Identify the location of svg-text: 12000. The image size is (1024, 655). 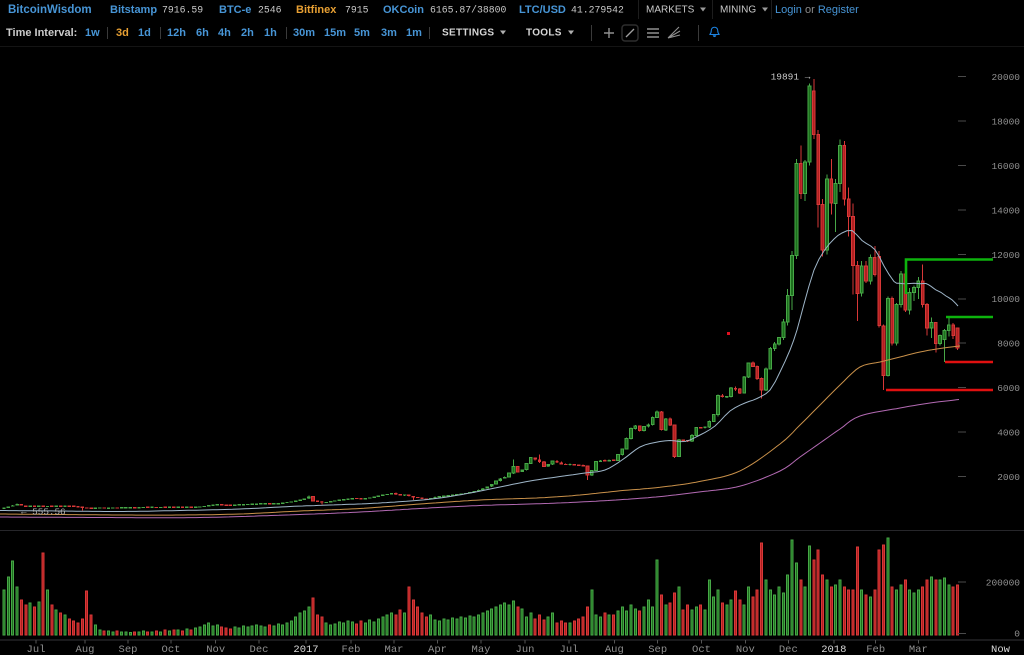
(1005, 255).